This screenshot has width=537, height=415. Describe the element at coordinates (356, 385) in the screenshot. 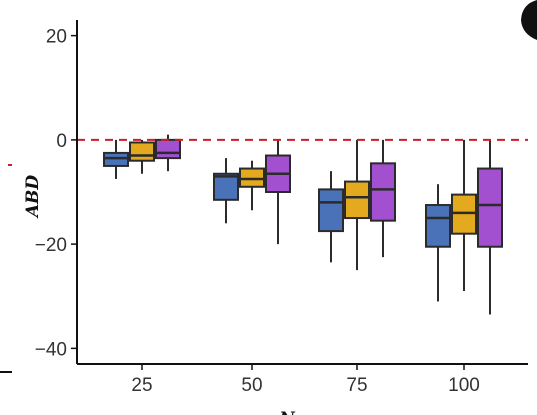

I see `x-tick-label: 75` at that location.